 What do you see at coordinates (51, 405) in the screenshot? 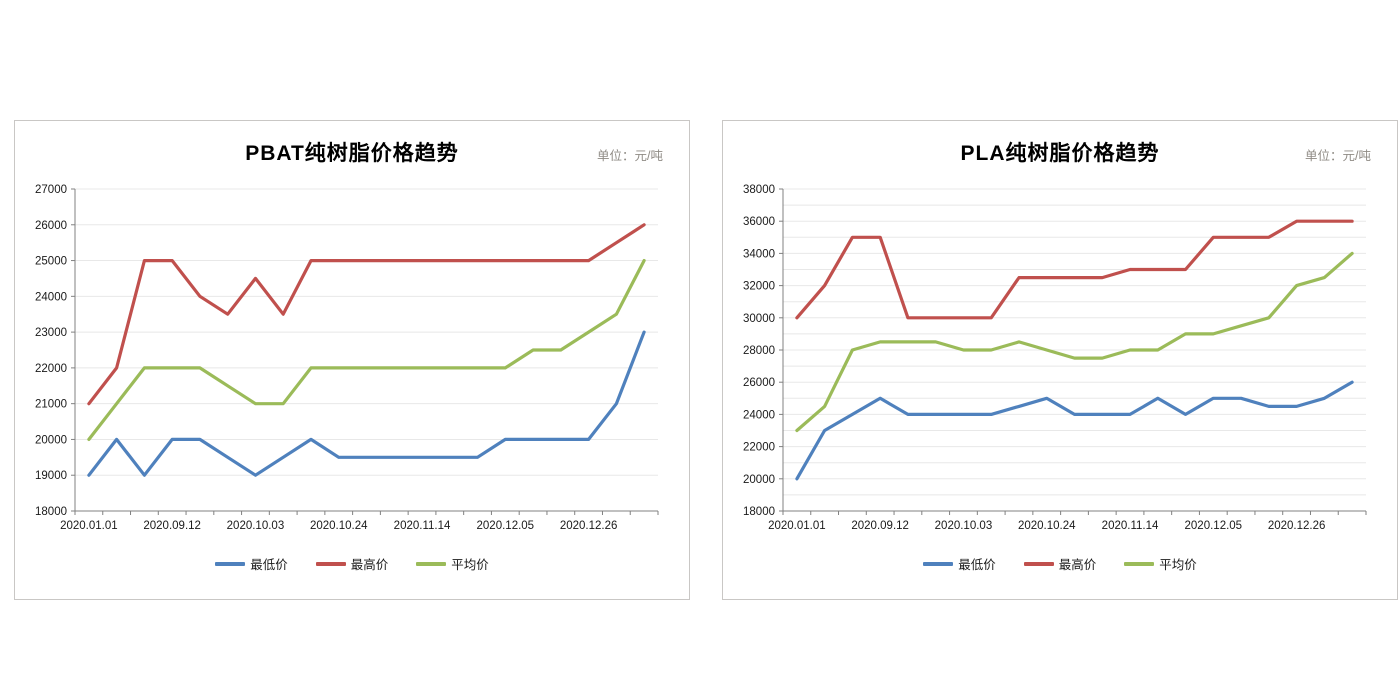
I see `y-tick-label: 21000` at bounding box center [51, 405].